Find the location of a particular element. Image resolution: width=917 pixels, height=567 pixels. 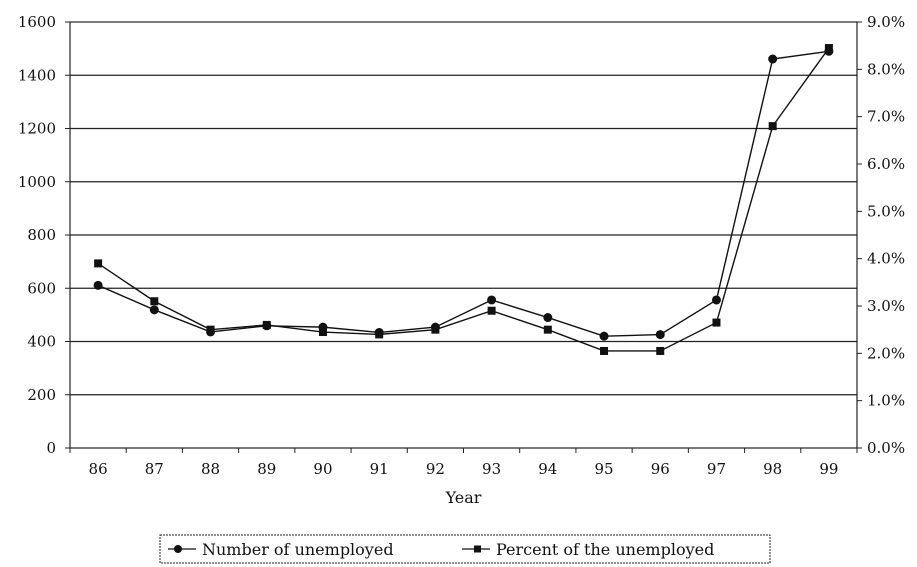

x-axis-title: Year is located at coordinates (463, 497).